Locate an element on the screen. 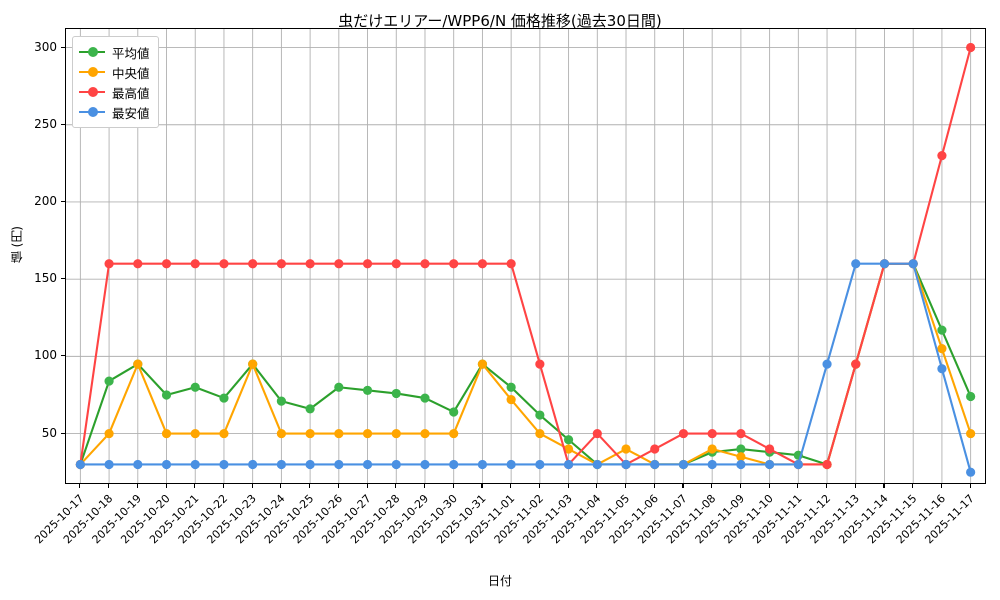 Image resolution: width=1000 pixels, height=600 pixels. legend-item-0: 平均値 is located at coordinates (114, 52).